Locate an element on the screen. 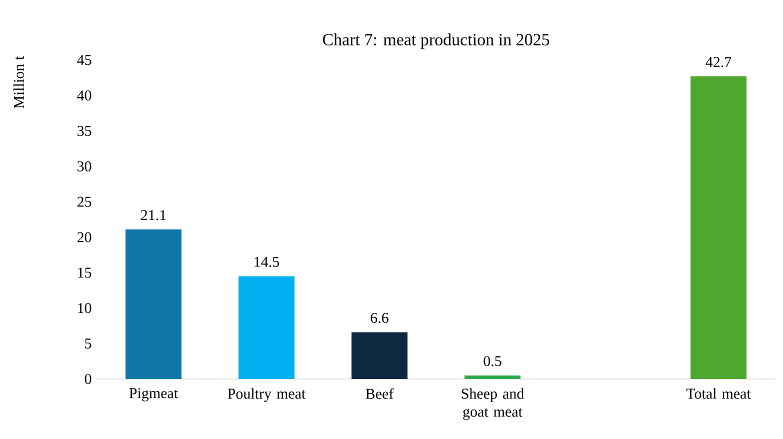 The height and width of the screenshot is (439, 783). x-tick-label: Sheep and goat meat is located at coordinates (493, 404).